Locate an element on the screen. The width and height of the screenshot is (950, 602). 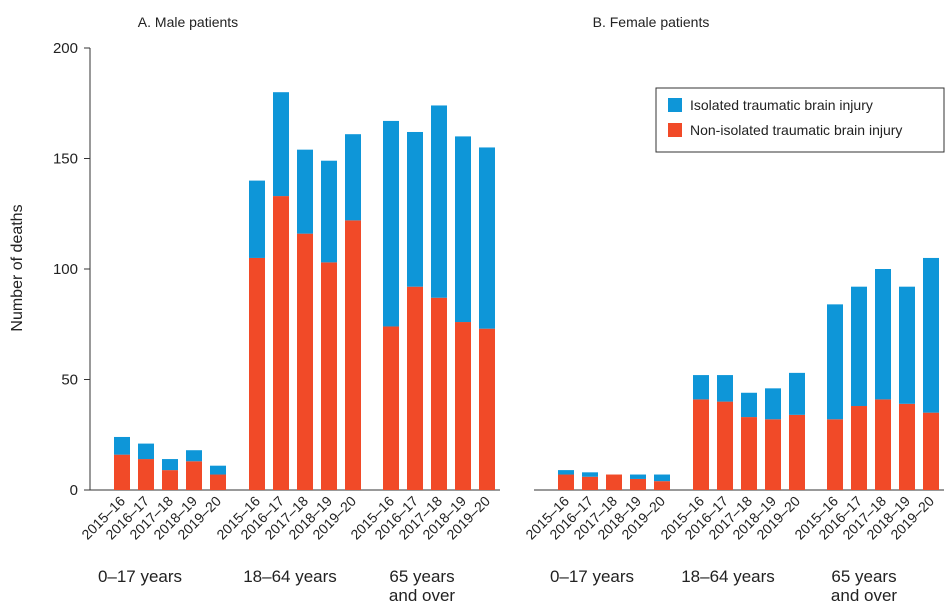
panel-title: B. Female patients is located at coordinates (651, 22).